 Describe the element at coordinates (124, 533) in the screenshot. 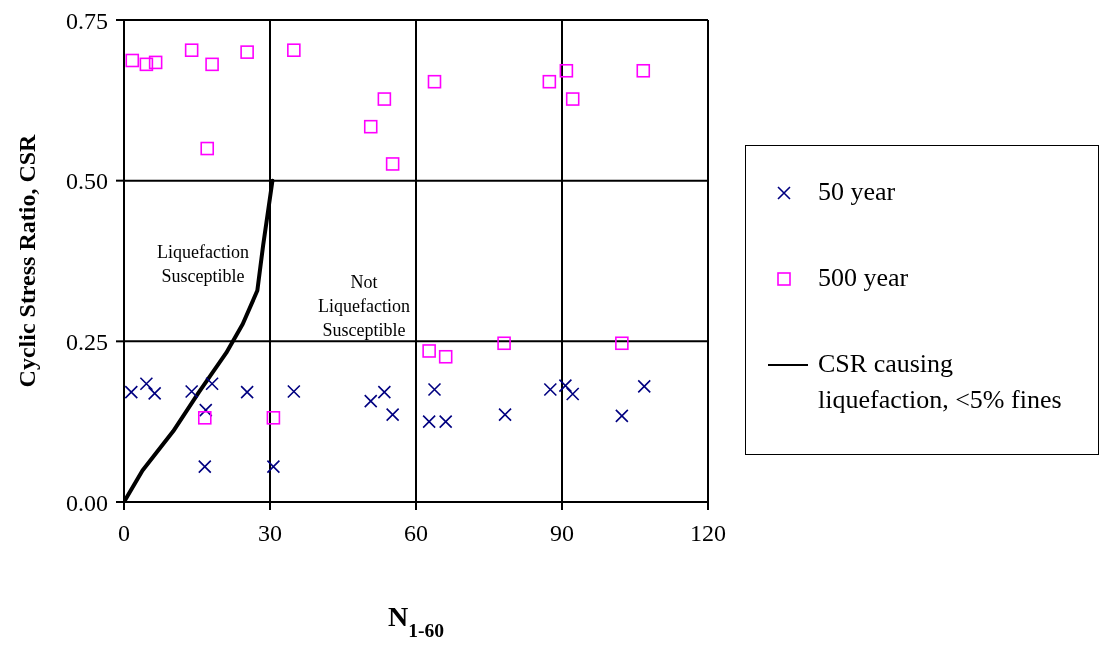

I see `x-tick-label: 0` at that location.